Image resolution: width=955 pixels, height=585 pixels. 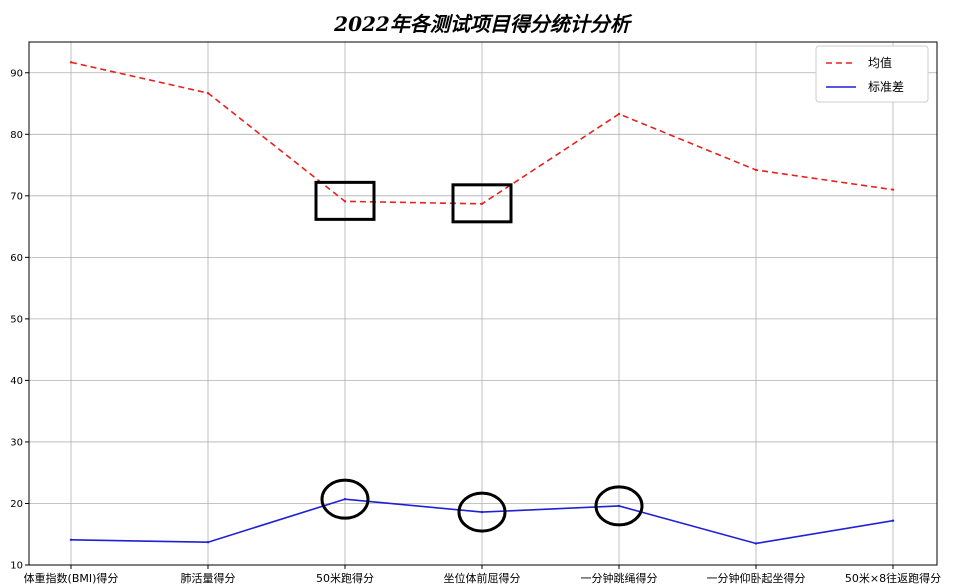 I want to click on y-tick-label: 70, so click(x=16, y=196).